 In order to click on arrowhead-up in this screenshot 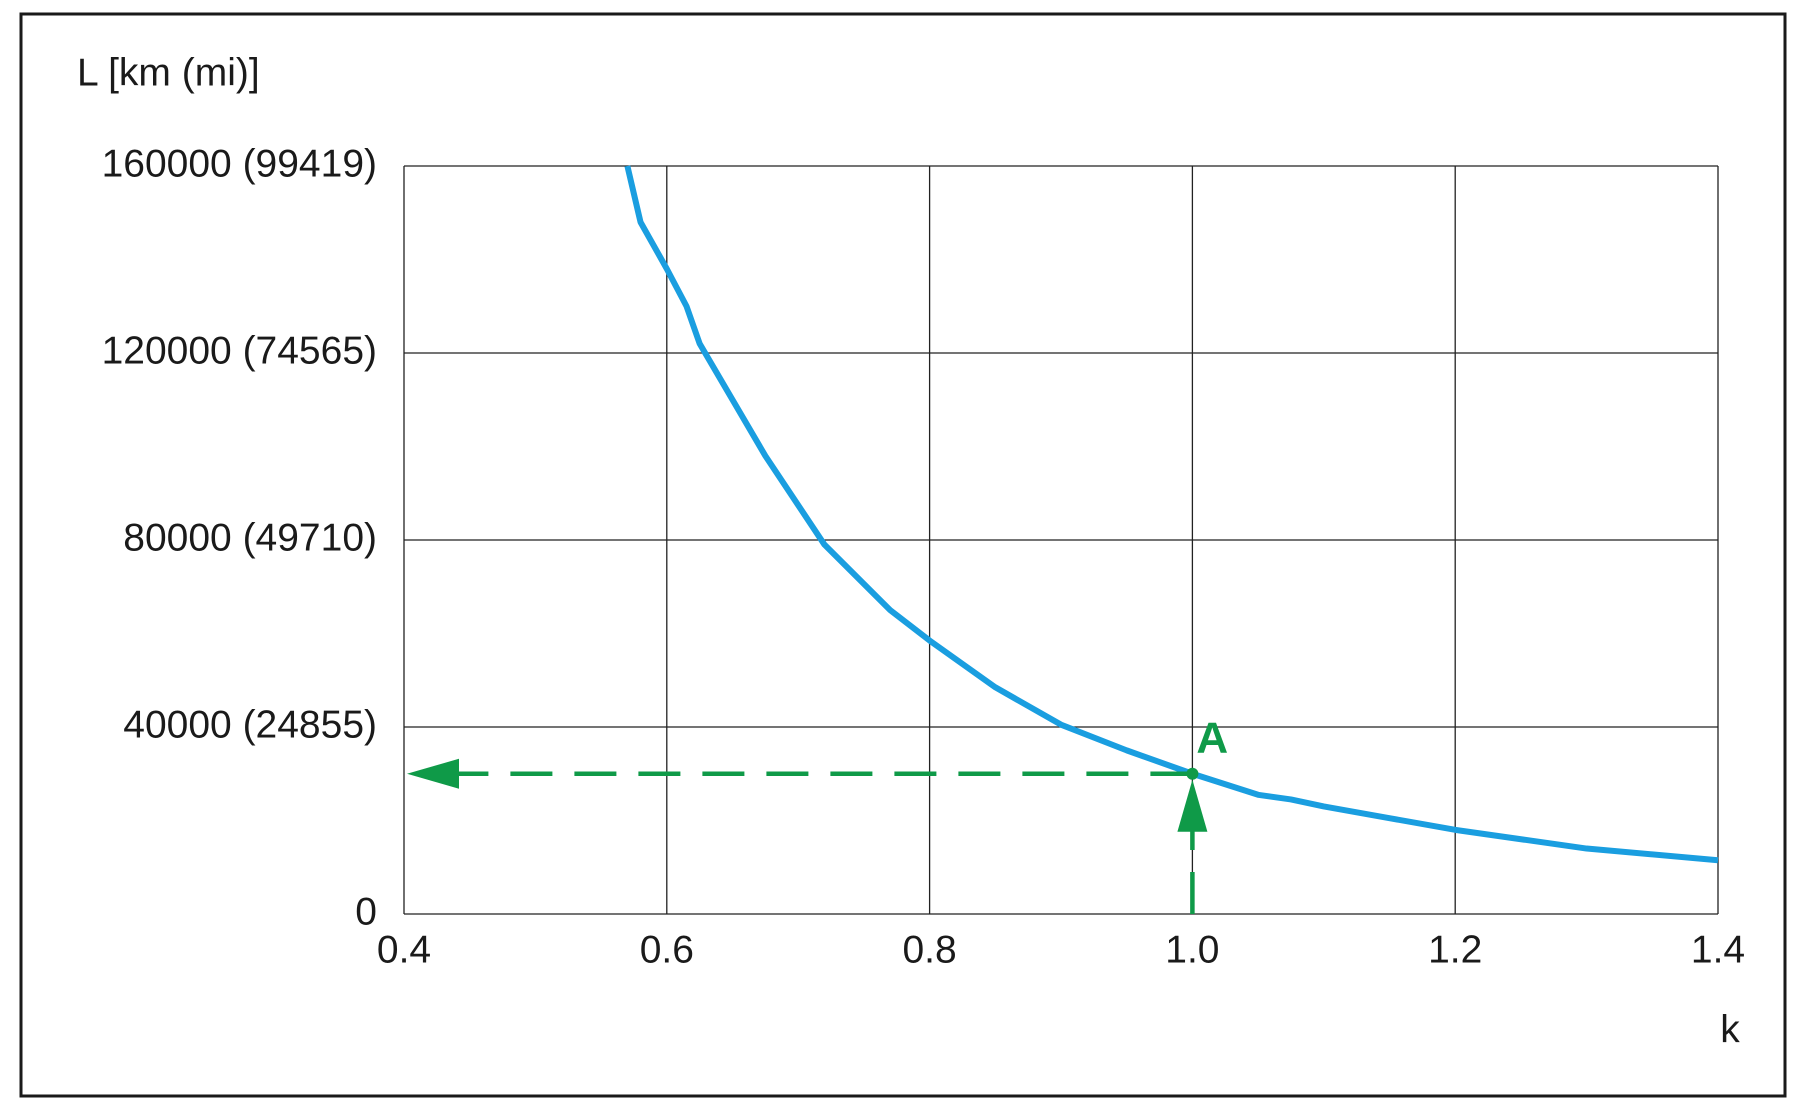, I will do `click(1192, 805)`.